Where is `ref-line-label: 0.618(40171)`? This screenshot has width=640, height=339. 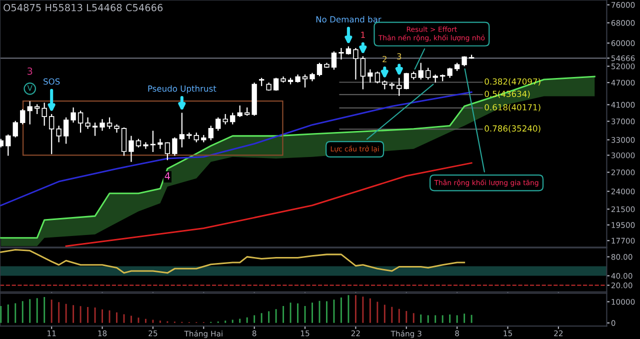 ref-line-label: 0.618(40171) is located at coordinates (512, 108).